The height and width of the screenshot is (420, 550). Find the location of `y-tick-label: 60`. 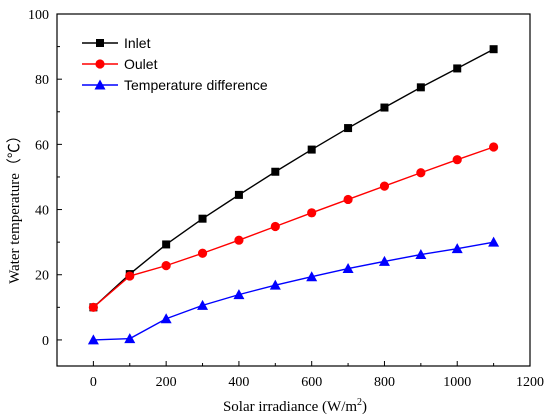

y-tick-label: 60 is located at coordinates (42, 145).